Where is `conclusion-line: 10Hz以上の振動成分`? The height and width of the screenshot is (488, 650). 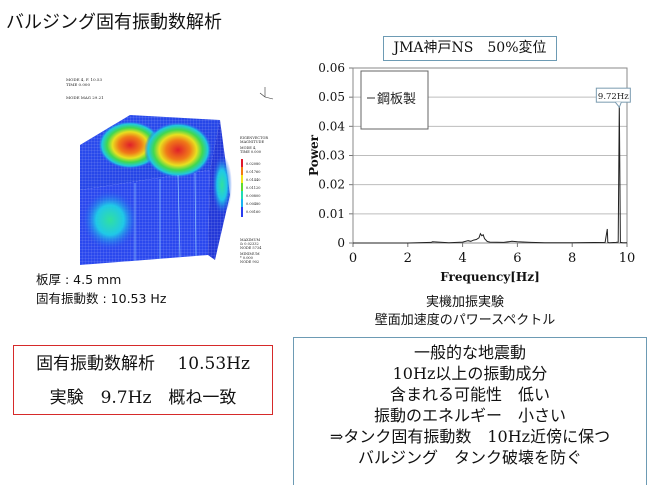
conclusion-line: 10Hz以上の振動成分 is located at coordinates (470, 373).